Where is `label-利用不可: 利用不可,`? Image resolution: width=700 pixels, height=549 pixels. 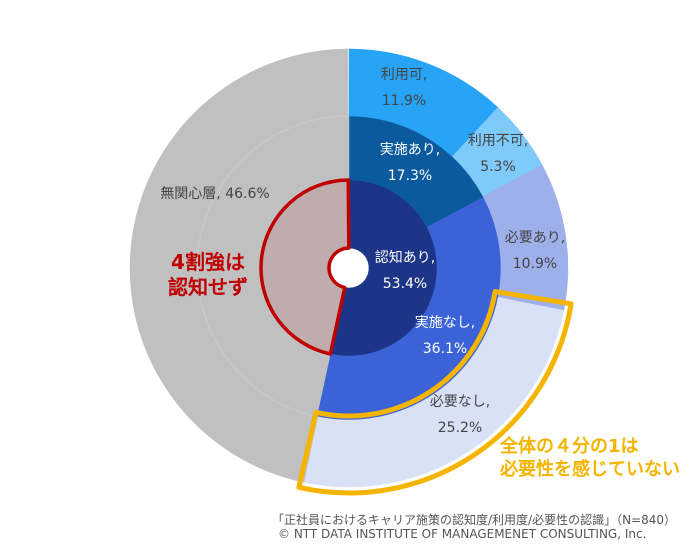
label-利用不可: 利用不可, is located at coordinates (498, 141).